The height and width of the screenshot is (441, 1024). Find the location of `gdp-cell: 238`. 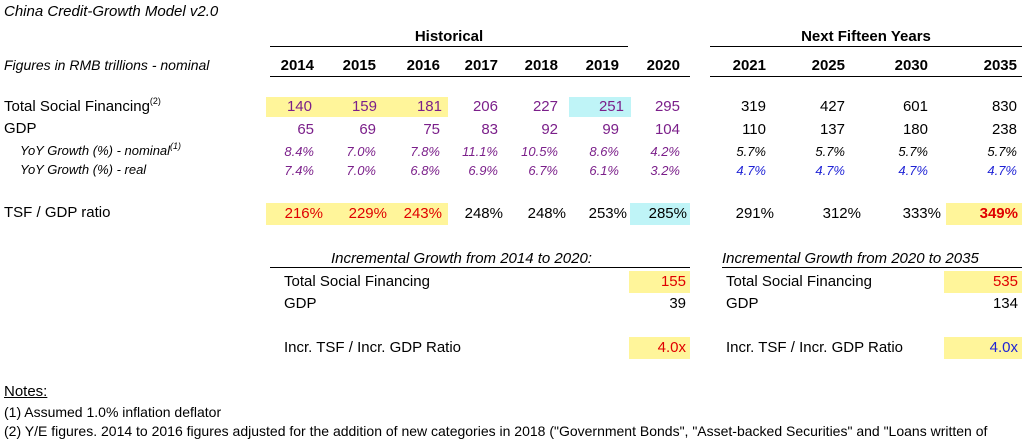

gdp-cell: 238 is located at coordinates (1004, 129).